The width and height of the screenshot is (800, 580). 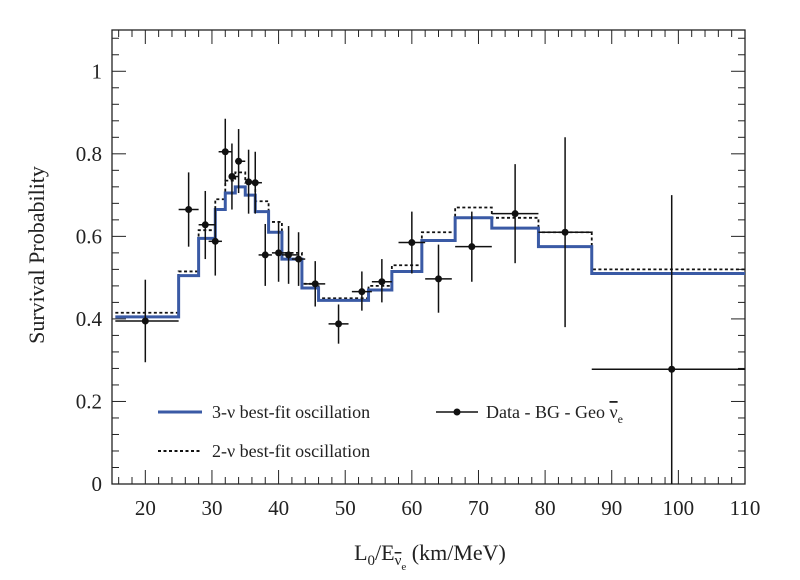 I want to click on y-tick-label: 0.4, so click(x=89, y=319).